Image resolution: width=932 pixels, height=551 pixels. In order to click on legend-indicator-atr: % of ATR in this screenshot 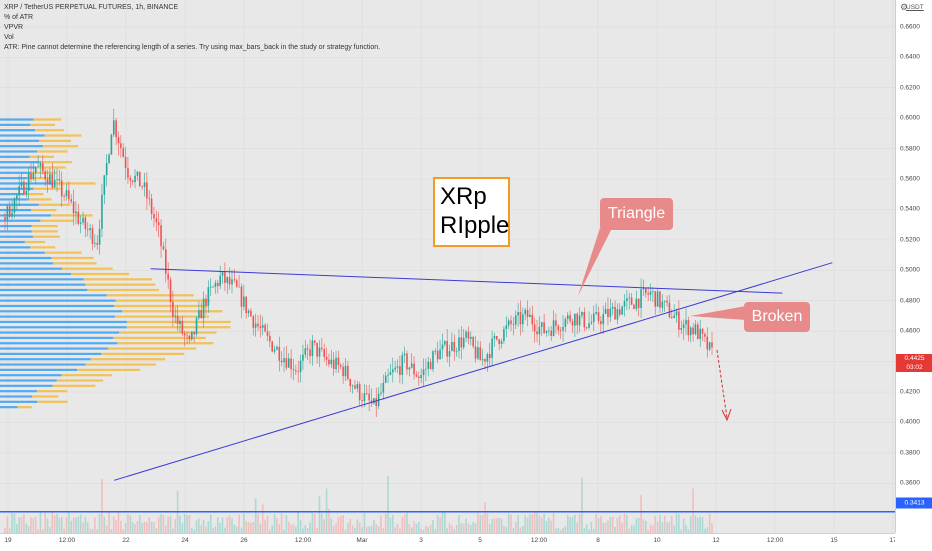, I will do `click(19, 17)`.